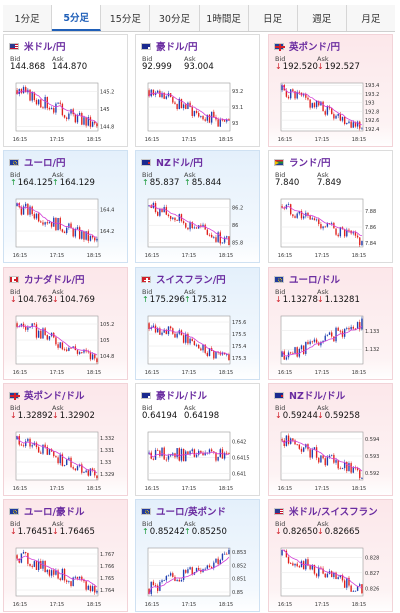 This screenshot has width=400, height=613. I want to click on pair-name: 英ポンド/ドル, so click(54, 396).